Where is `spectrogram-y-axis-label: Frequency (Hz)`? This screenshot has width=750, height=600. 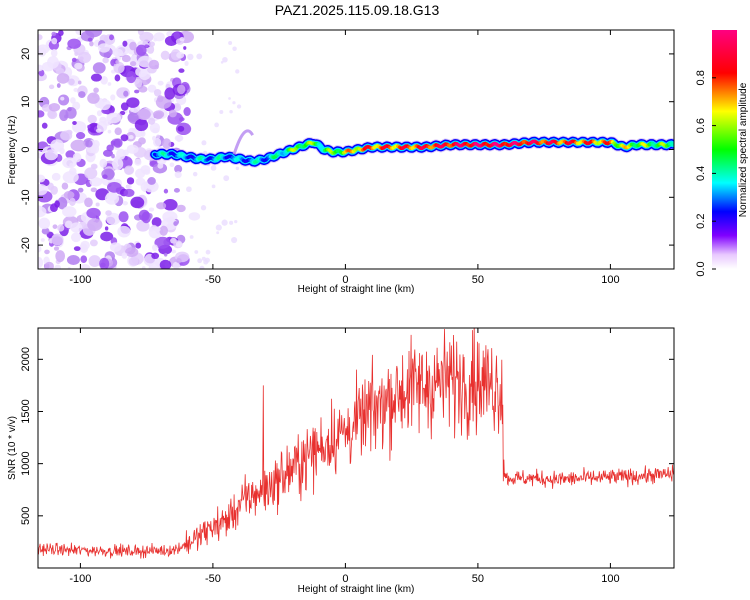
spectrogram-y-axis-label: Frequency (Hz) is located at coordinates (12, 150).